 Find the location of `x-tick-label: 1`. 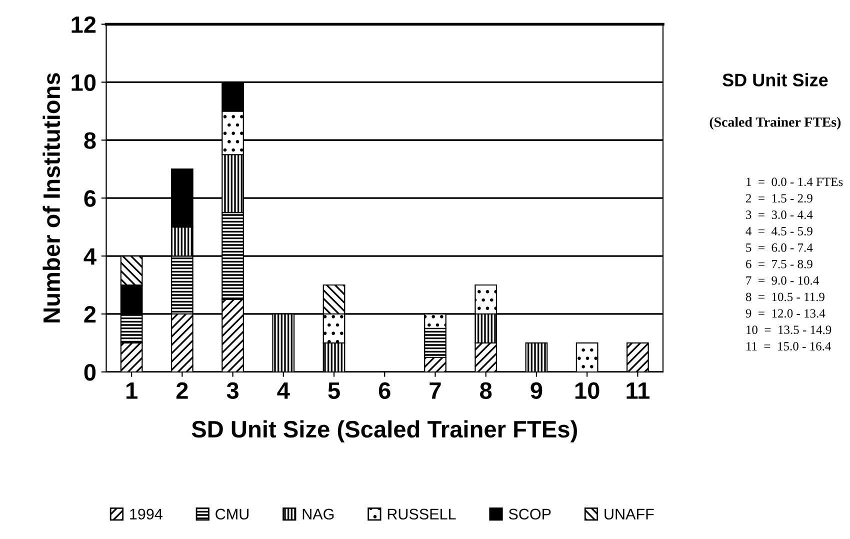

x-tick-label: 1 is located at coordinates (132, 390).